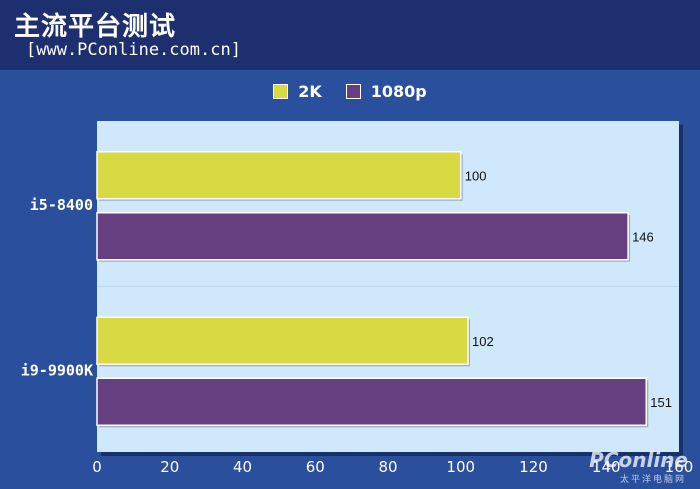 The height and width of the screenshot is (489, 700). What do you see at coordinates (372, 401) in the screenshot?
I see `bar-1080p-i9-9900K` at bounding box center [372, 401].